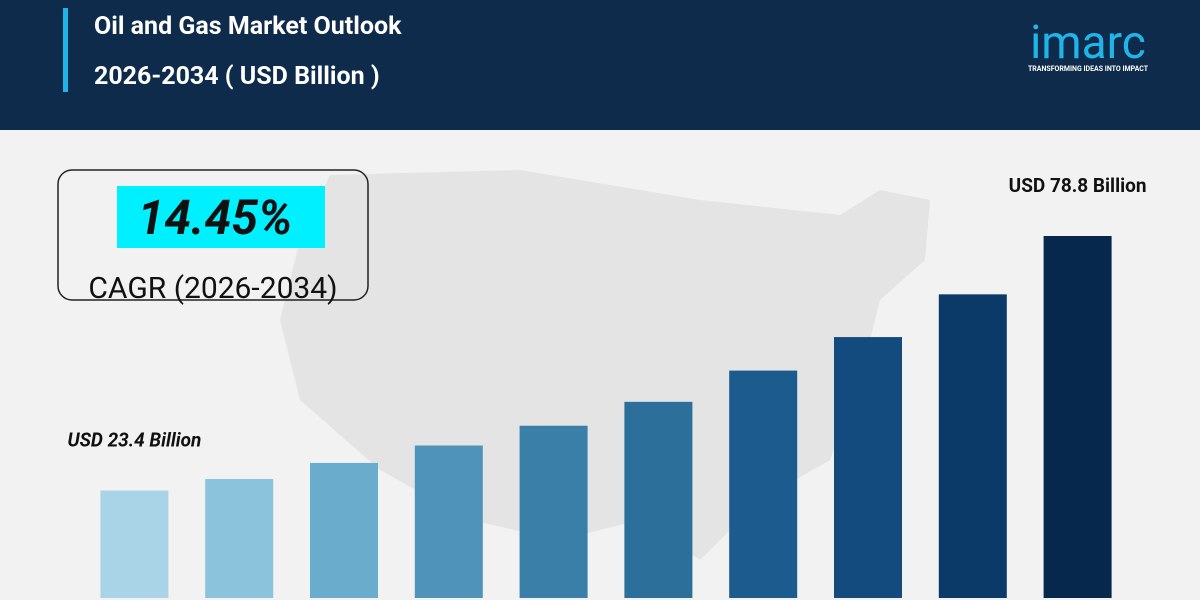 The width and height of the screenshot is (1200, 600). Describe the element at coordinates (1078, 185) in the screenshot. I see `value-label: USD 78.8 Billion` at that location.